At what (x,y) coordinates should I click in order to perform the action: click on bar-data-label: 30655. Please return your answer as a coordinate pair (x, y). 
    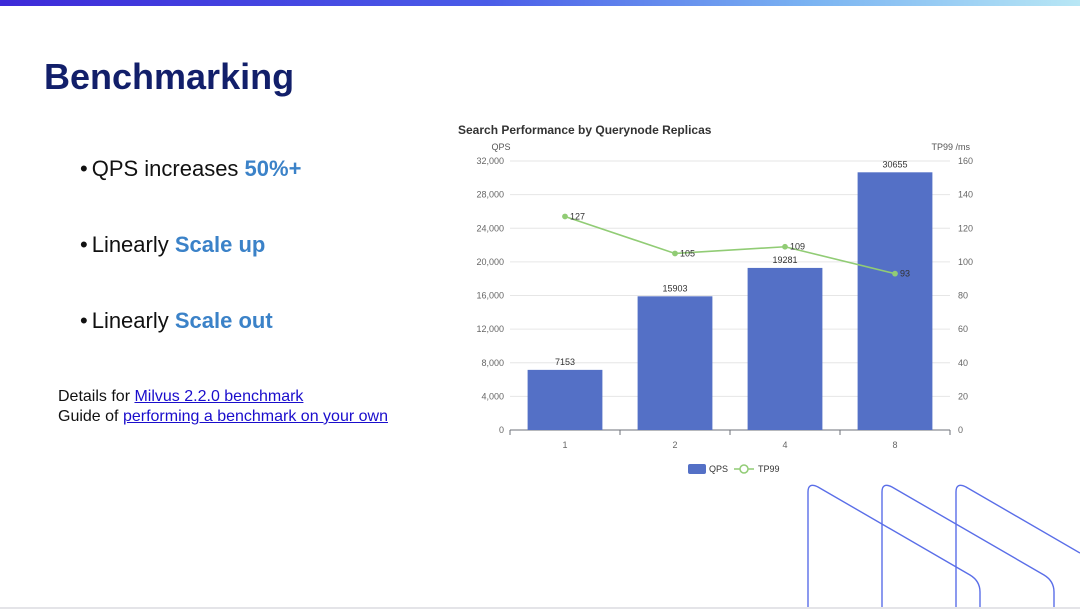
    Looking at the image, I should click on (894, 164).